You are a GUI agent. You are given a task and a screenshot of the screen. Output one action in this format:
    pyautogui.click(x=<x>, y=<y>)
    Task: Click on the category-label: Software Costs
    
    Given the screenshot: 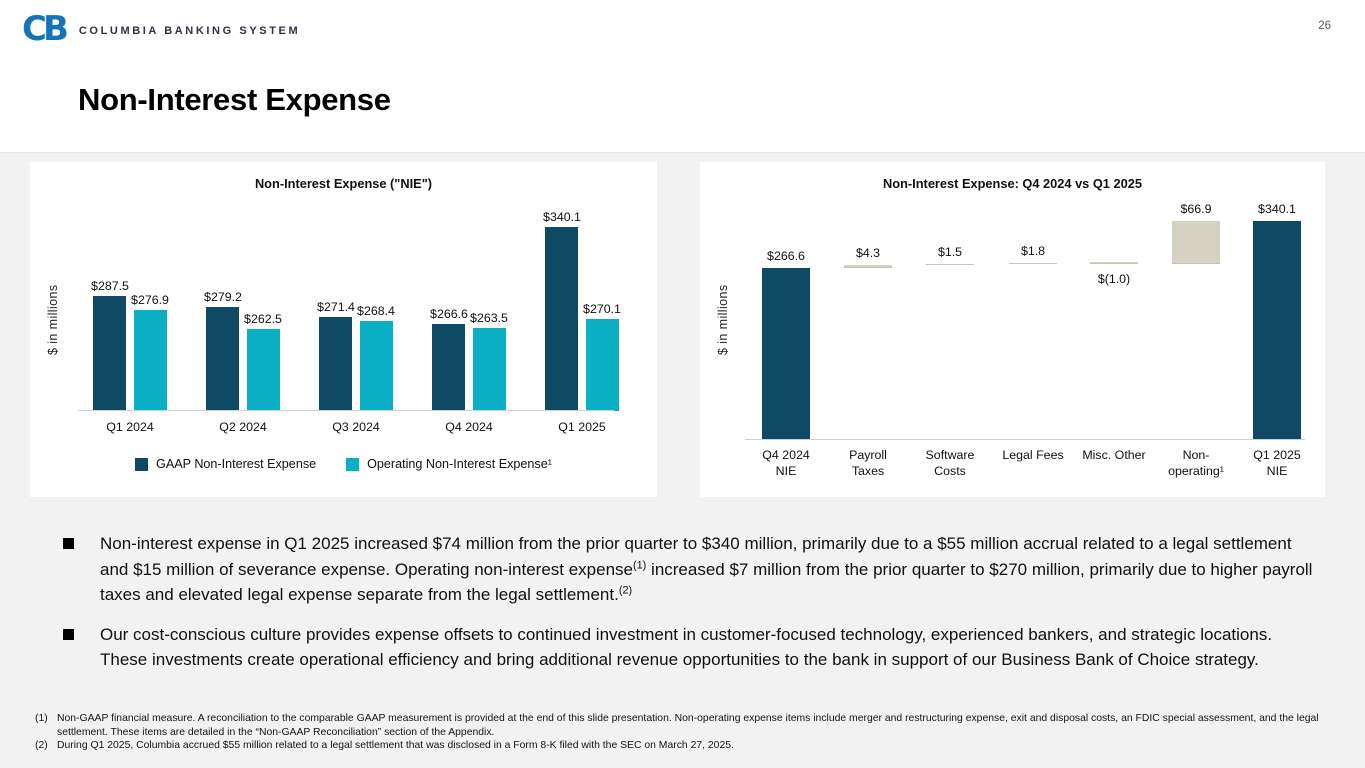 What is the action you would take?
    pyautogui.click(x=950, y=463)
    